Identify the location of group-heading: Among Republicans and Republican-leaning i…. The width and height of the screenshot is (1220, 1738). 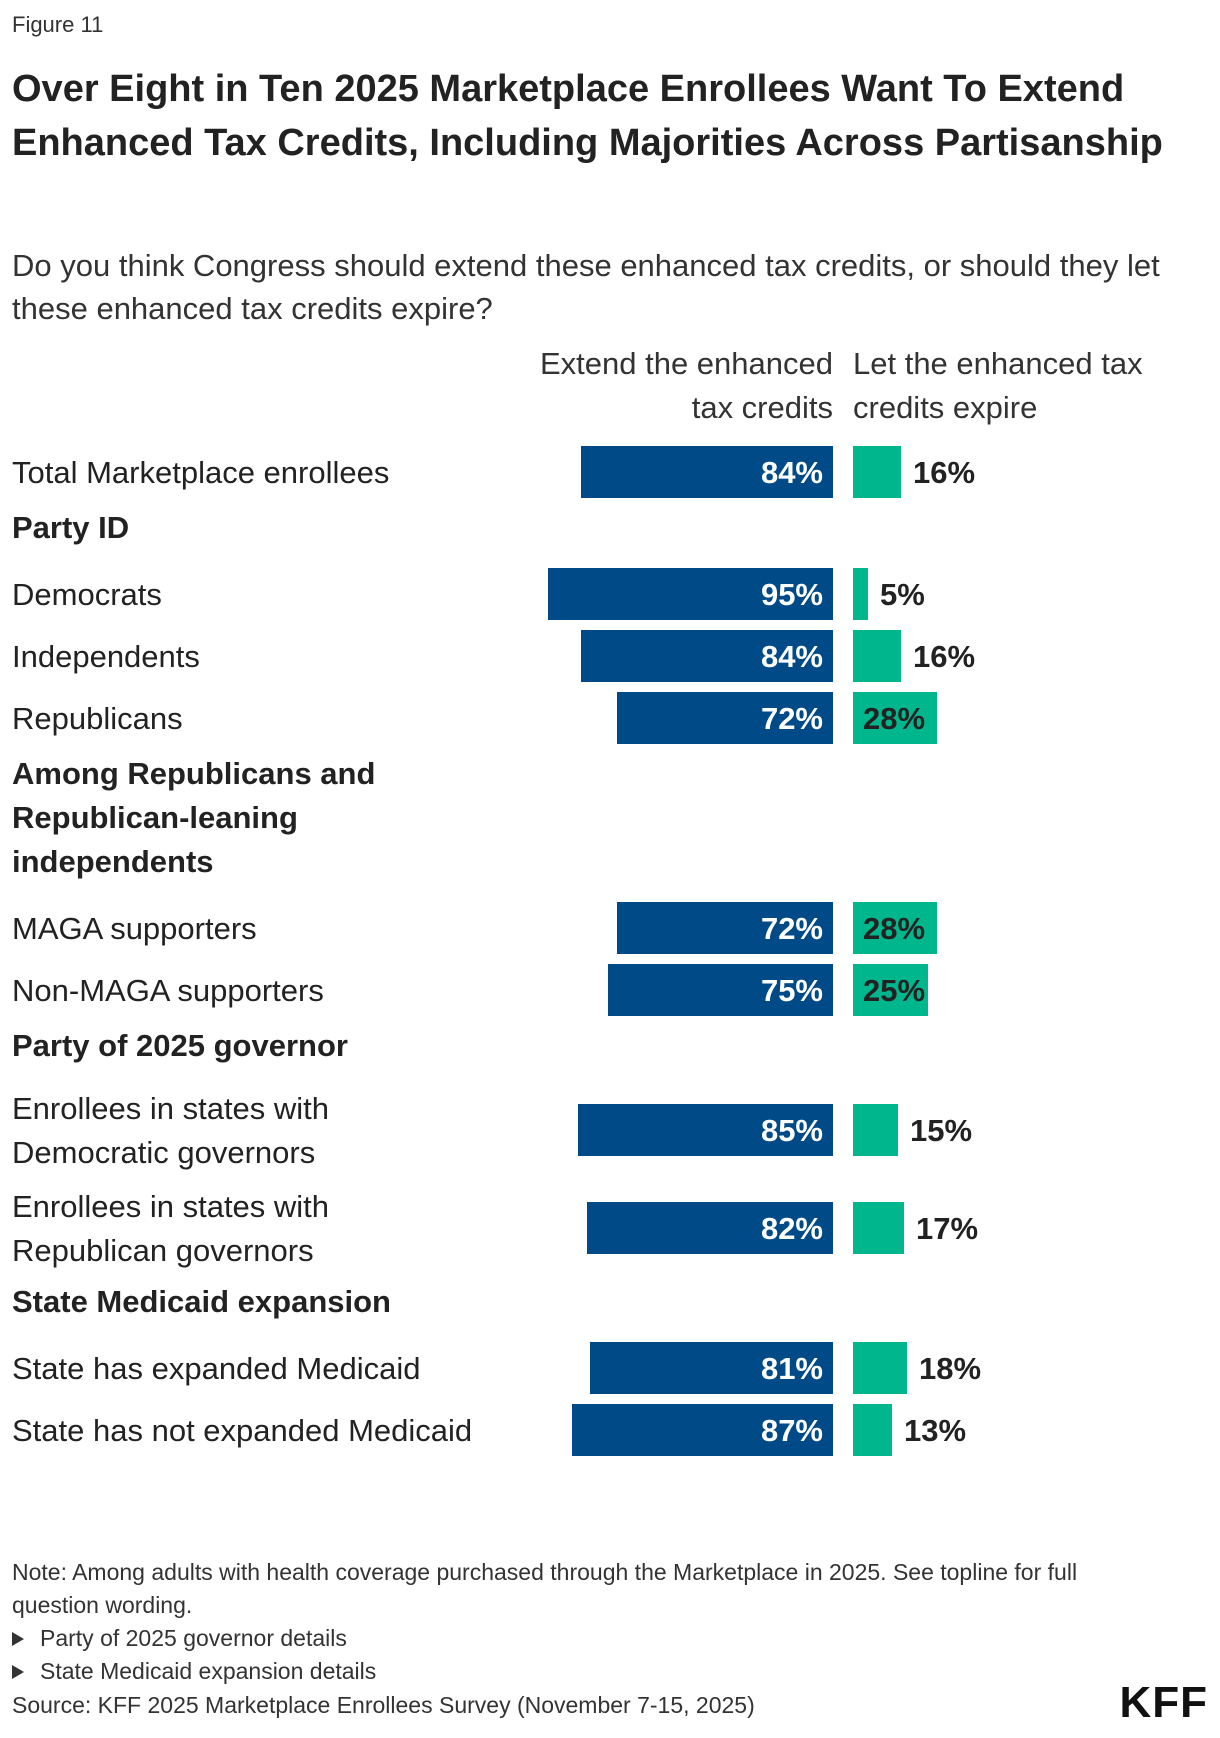
(193, 817).